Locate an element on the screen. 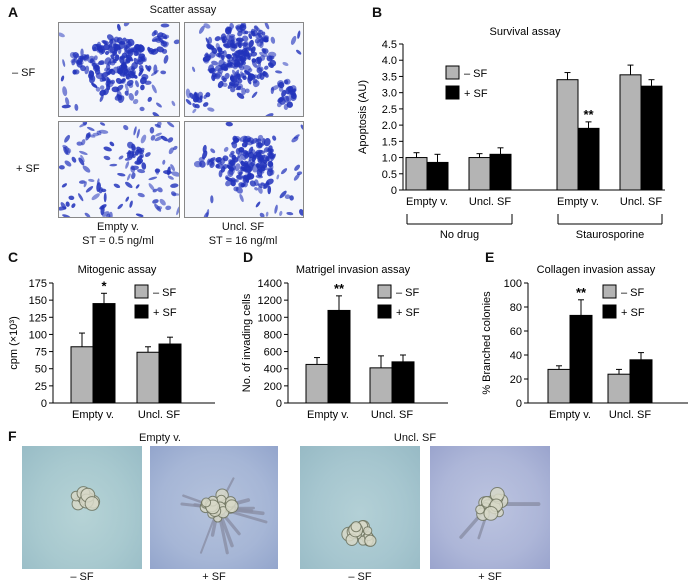 The image size is (700, 585). y-tick-label: 40 is located at coordinates (516, 356).